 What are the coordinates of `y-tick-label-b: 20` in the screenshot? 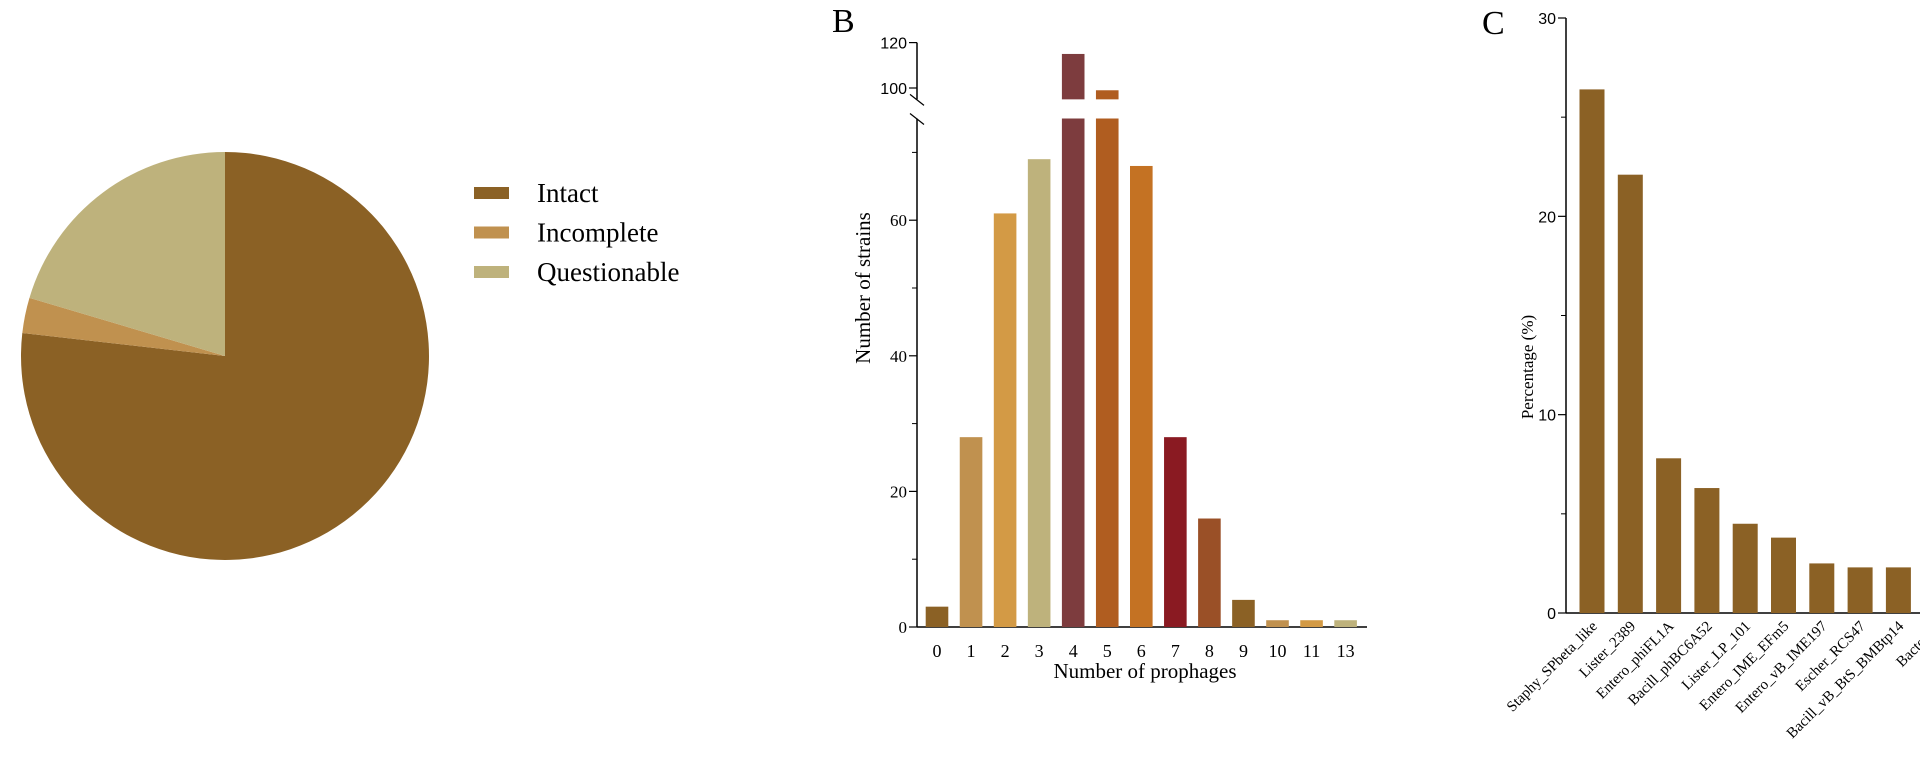 It's located at (898, 491).